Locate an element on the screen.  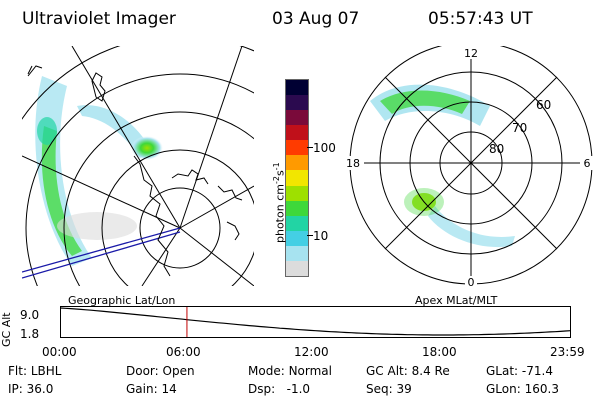
altitude-plot is located at coordinates (315, 322).